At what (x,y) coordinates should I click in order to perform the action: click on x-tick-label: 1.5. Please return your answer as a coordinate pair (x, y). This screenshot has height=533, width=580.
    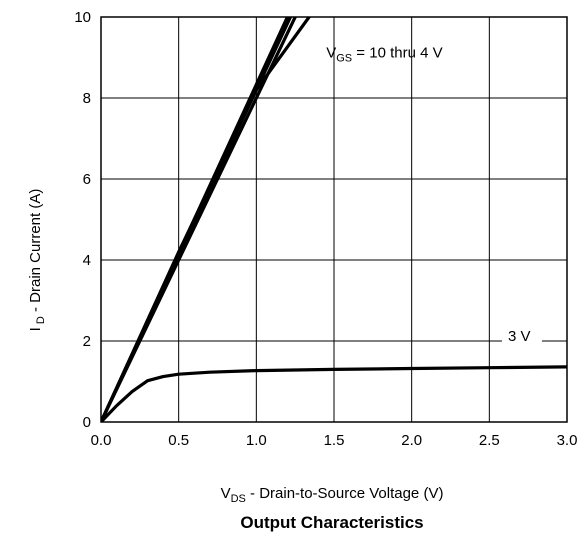
    Looking at the image, I should click on (334, 440).